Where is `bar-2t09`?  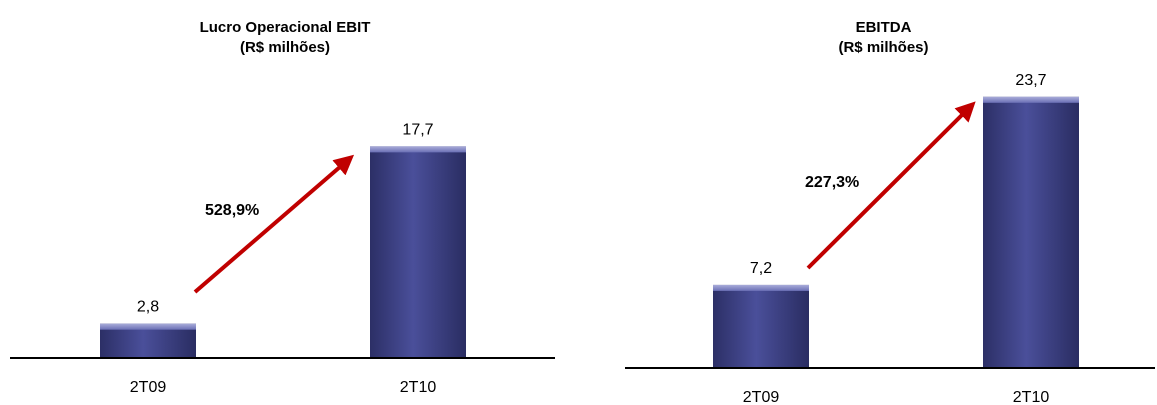
bar-2t09 is located at coordinates (761, 325).